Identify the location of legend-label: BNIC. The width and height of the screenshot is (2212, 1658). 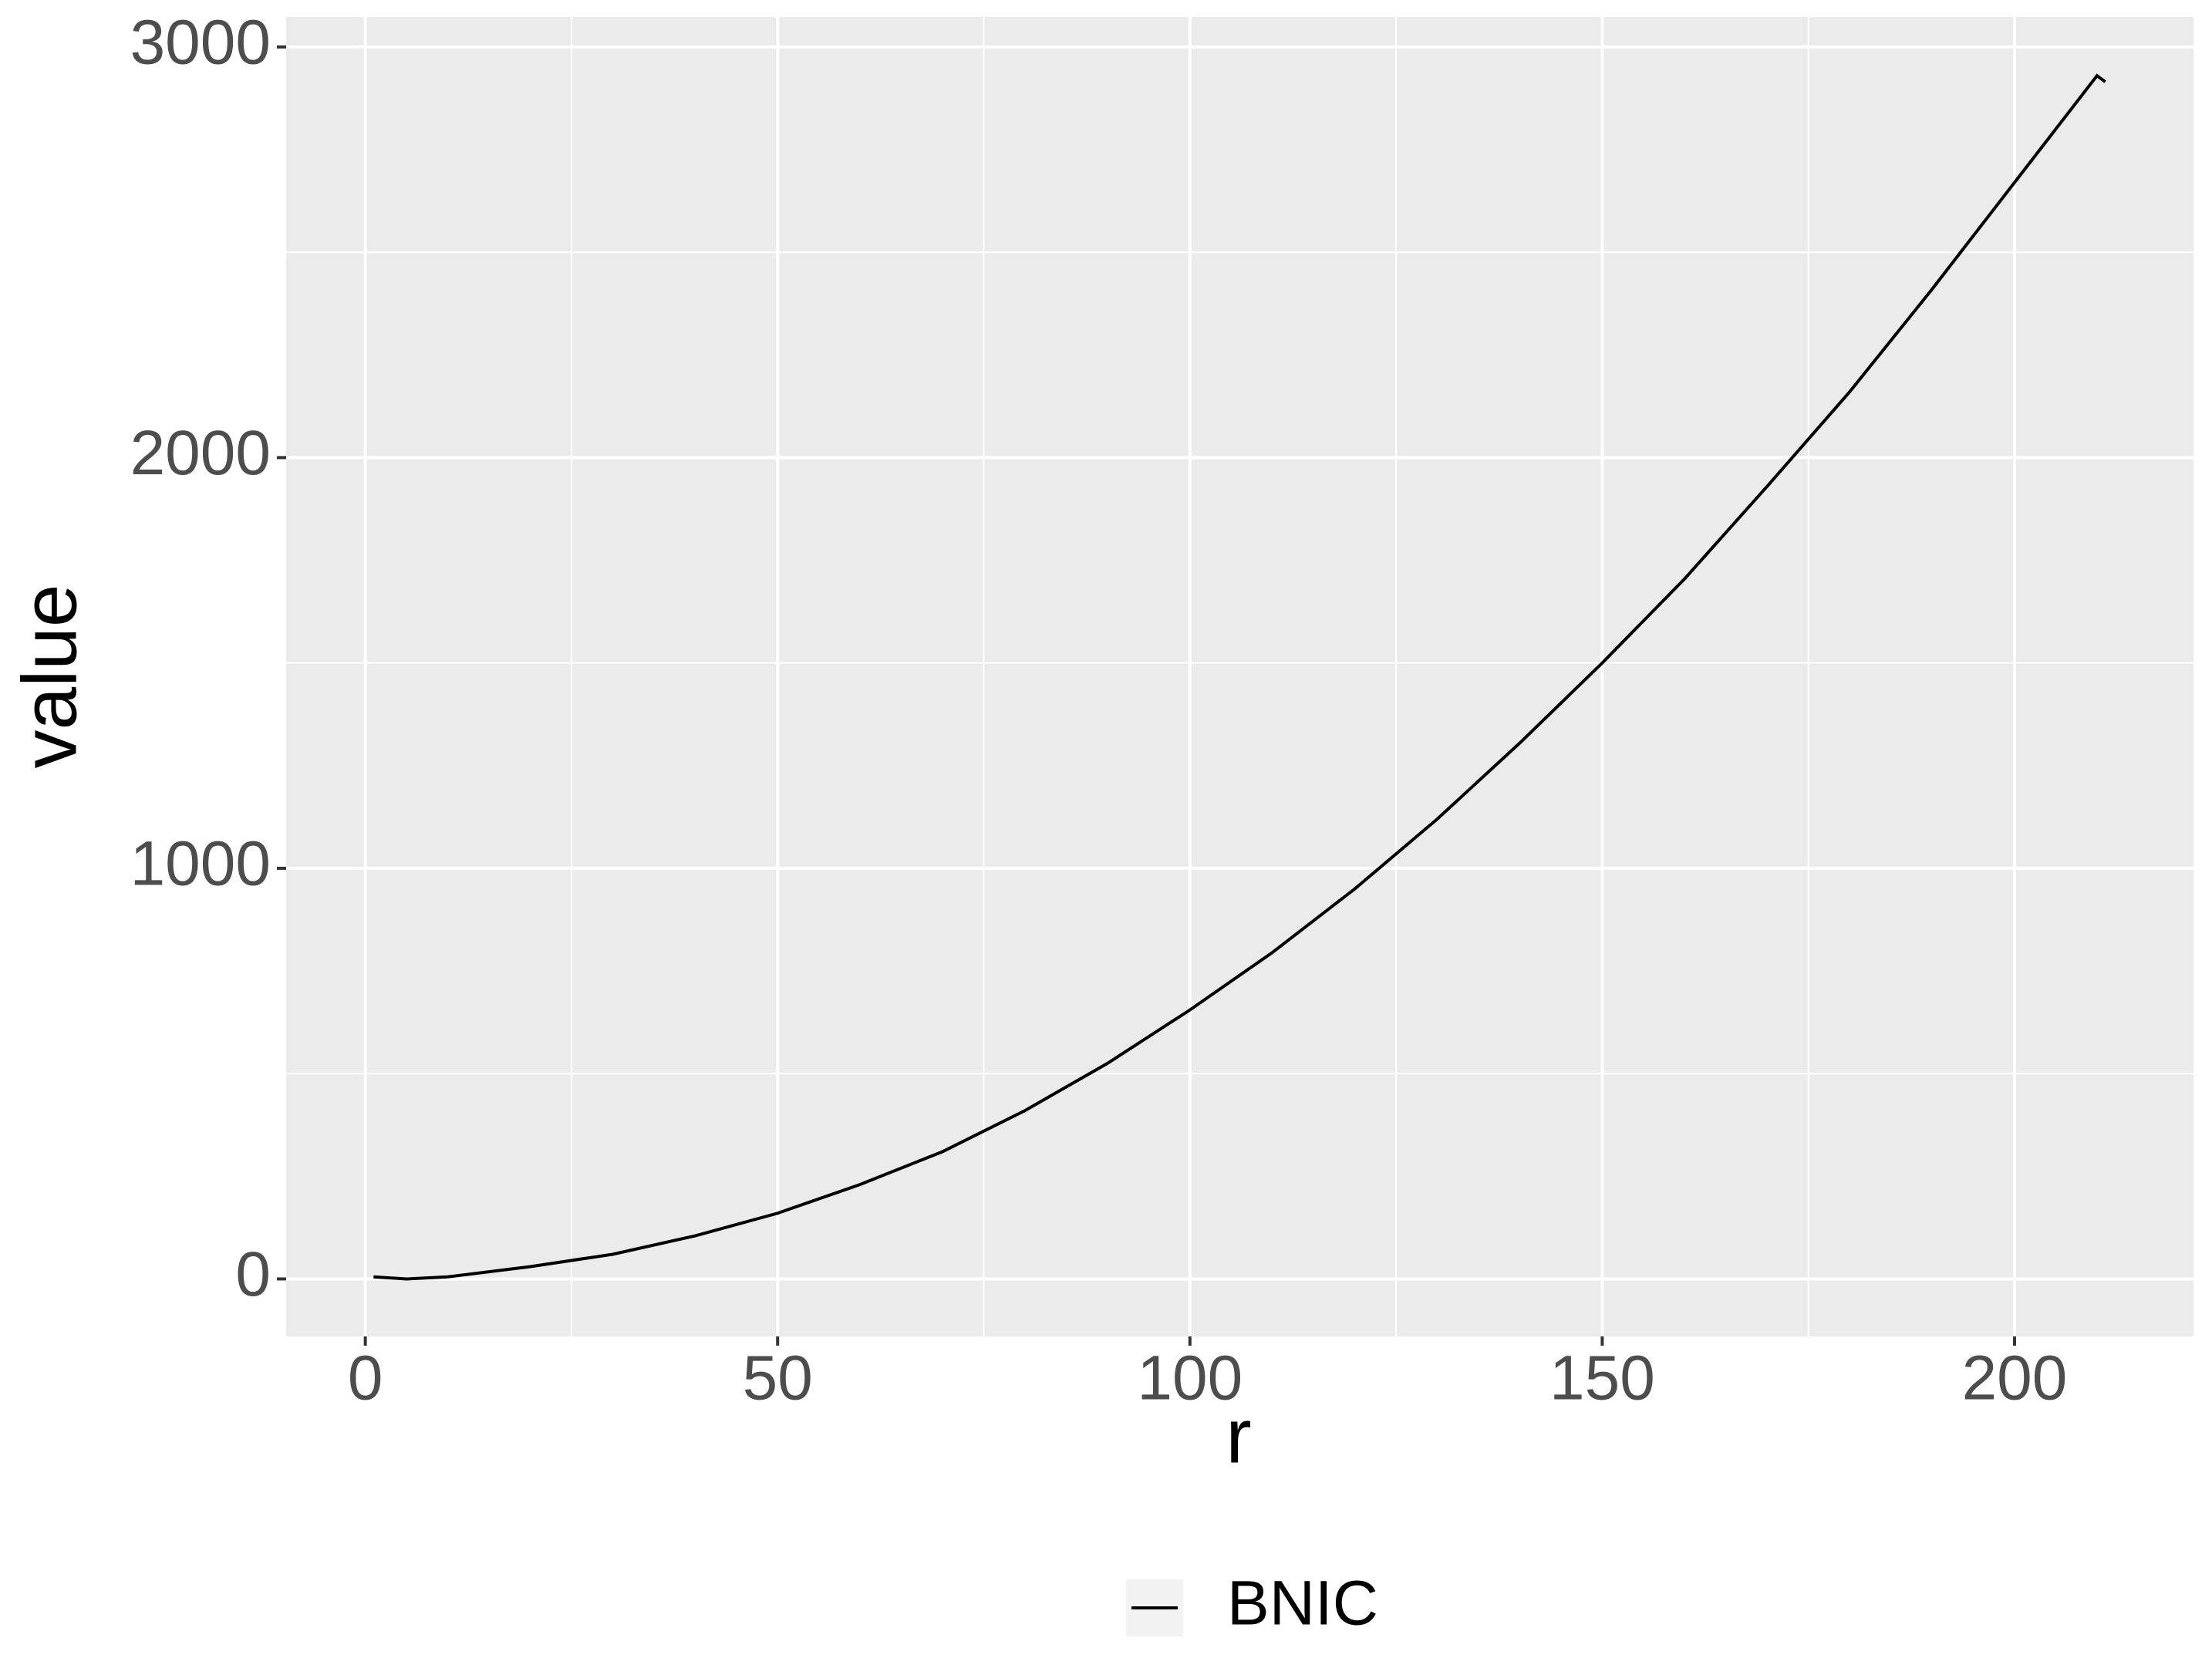
(1302, 1604).